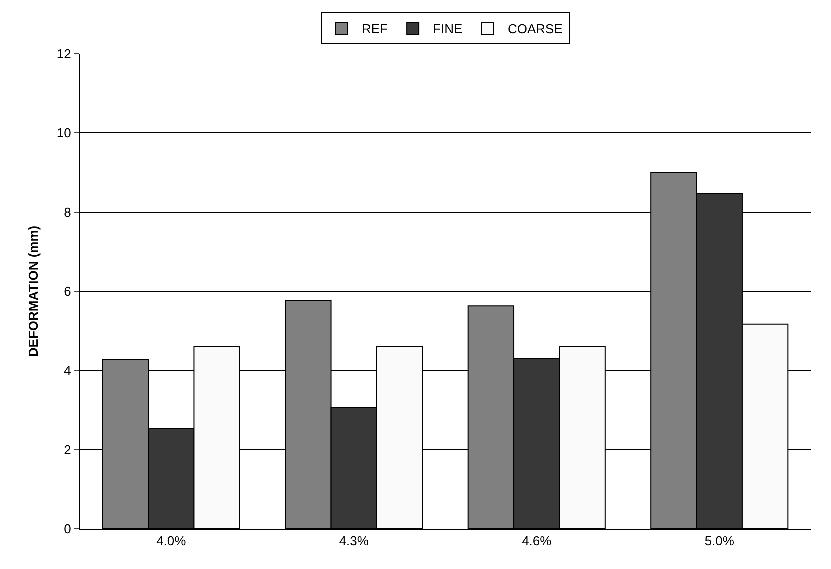 The height and width of the screenshot is (569, 831). Describe the element at coordinates (375, 29) in the screenshot. I see `legend-label: REF` at that location.